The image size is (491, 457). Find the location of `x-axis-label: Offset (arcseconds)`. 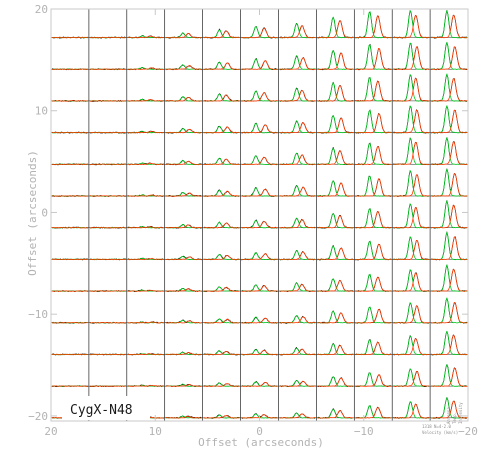

x-axis-label: Offset (arcseconds) is located at coordinates (261, 442).